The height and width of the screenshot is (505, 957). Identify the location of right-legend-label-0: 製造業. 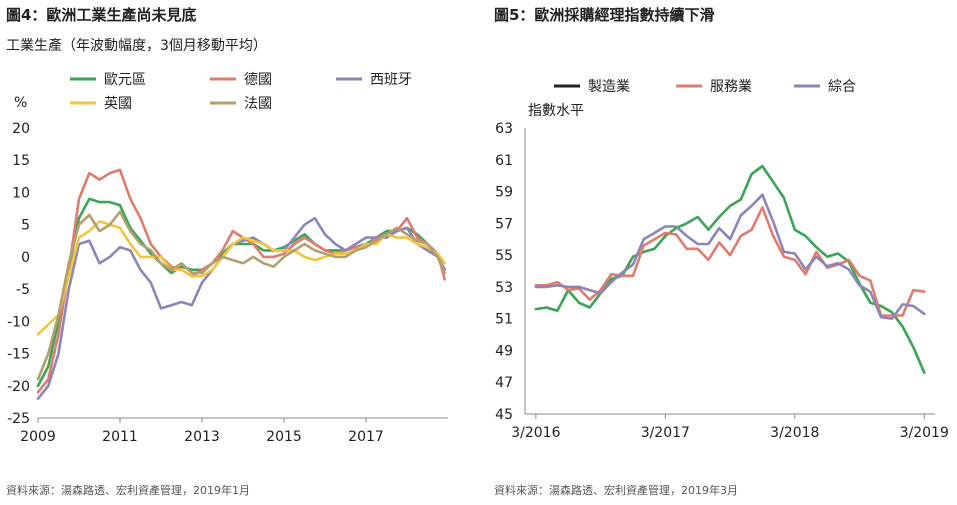
(609, 87).